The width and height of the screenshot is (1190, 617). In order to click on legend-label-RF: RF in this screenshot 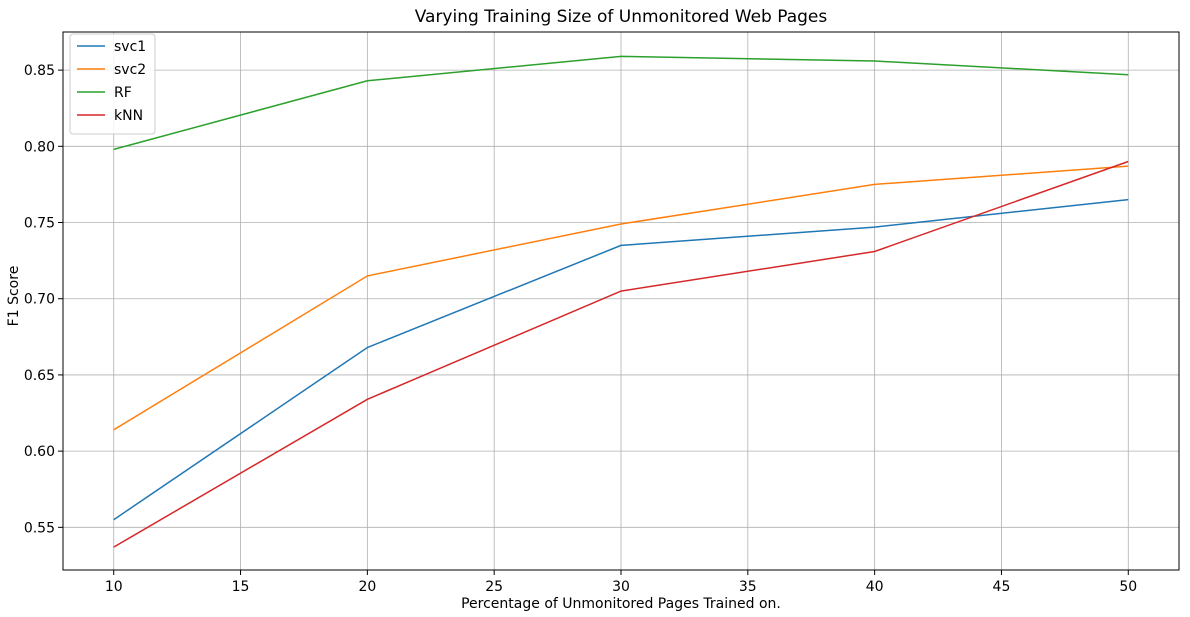, I will do `click(123, 93)`.